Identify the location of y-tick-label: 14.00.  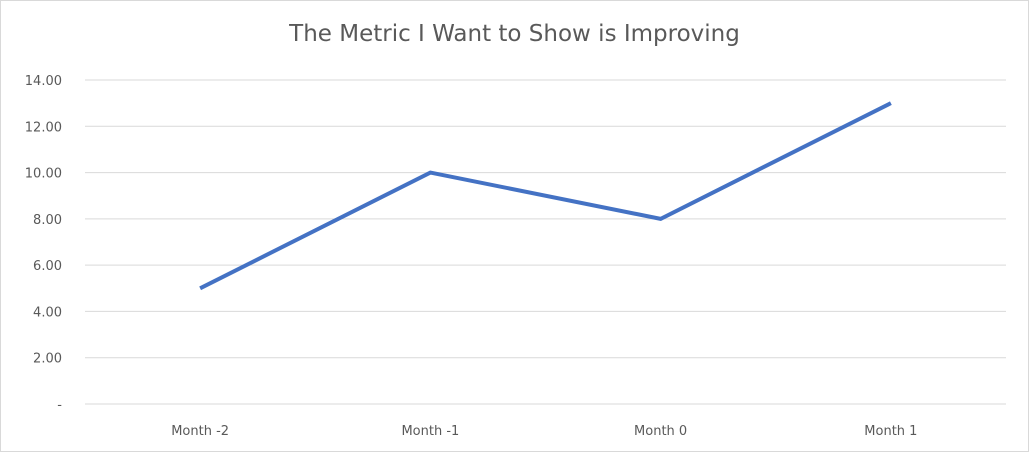
(43, 81).